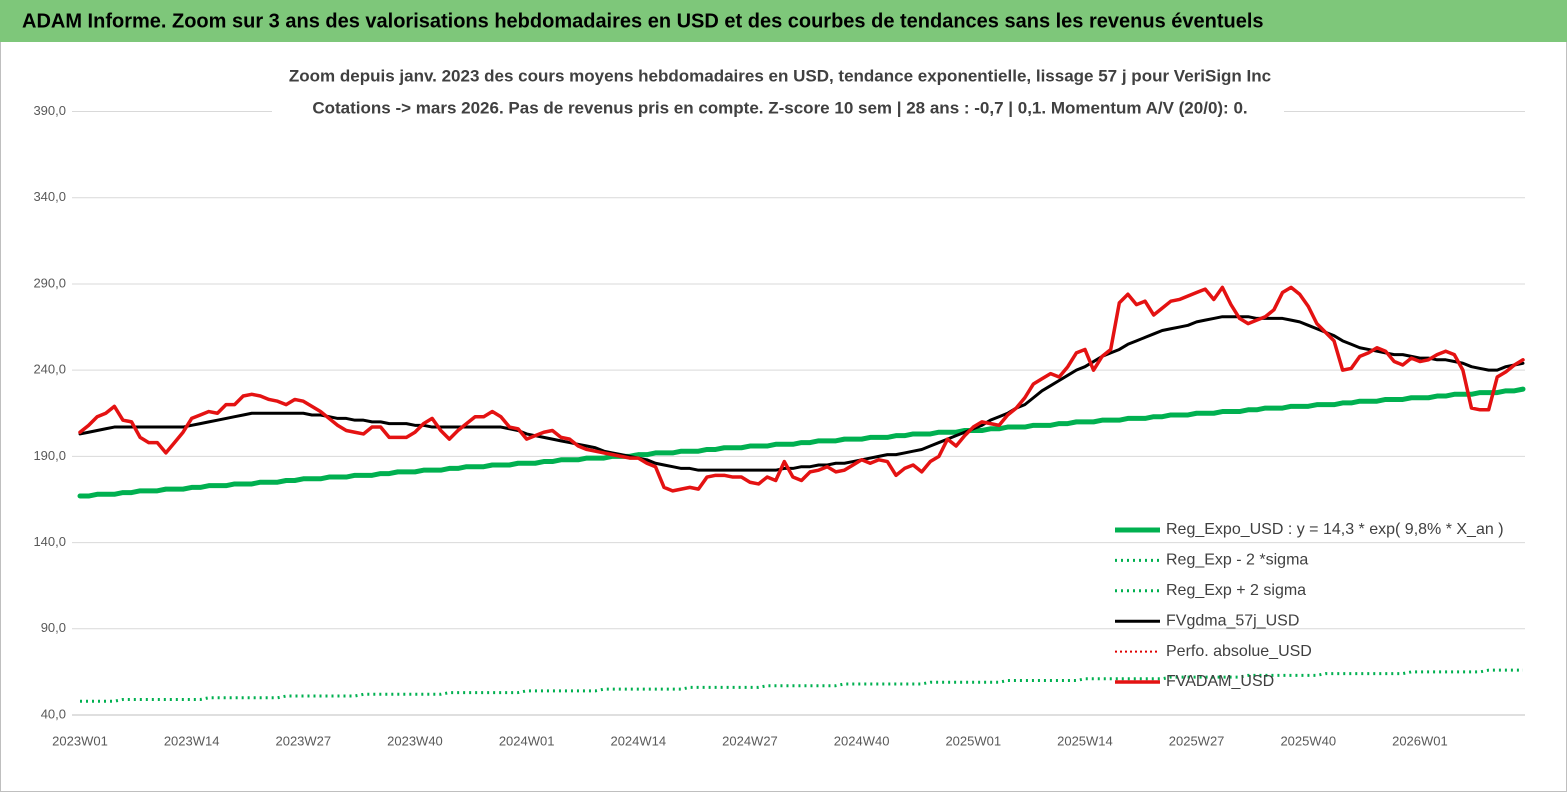  Describe the element at coordinates (638, 740) in the screenshot. I see `x-tick-label: 2024W14` at that location.